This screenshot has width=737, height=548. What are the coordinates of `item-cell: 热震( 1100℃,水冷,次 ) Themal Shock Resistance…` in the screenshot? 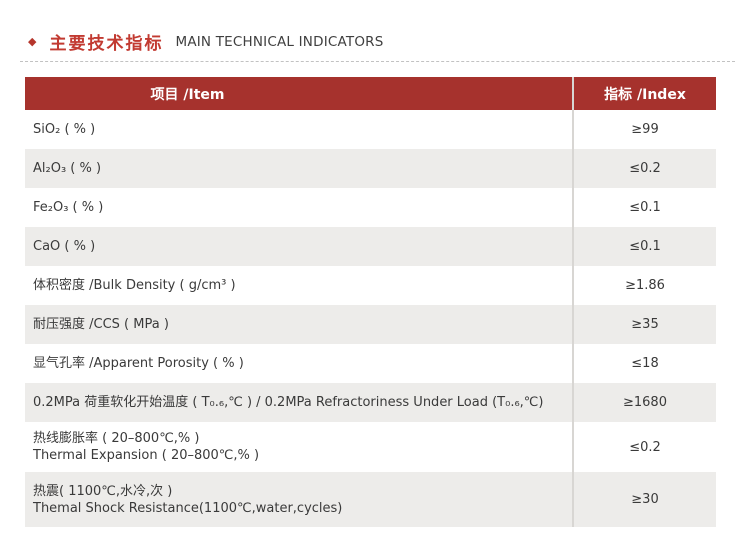 It's located at (298, 499).